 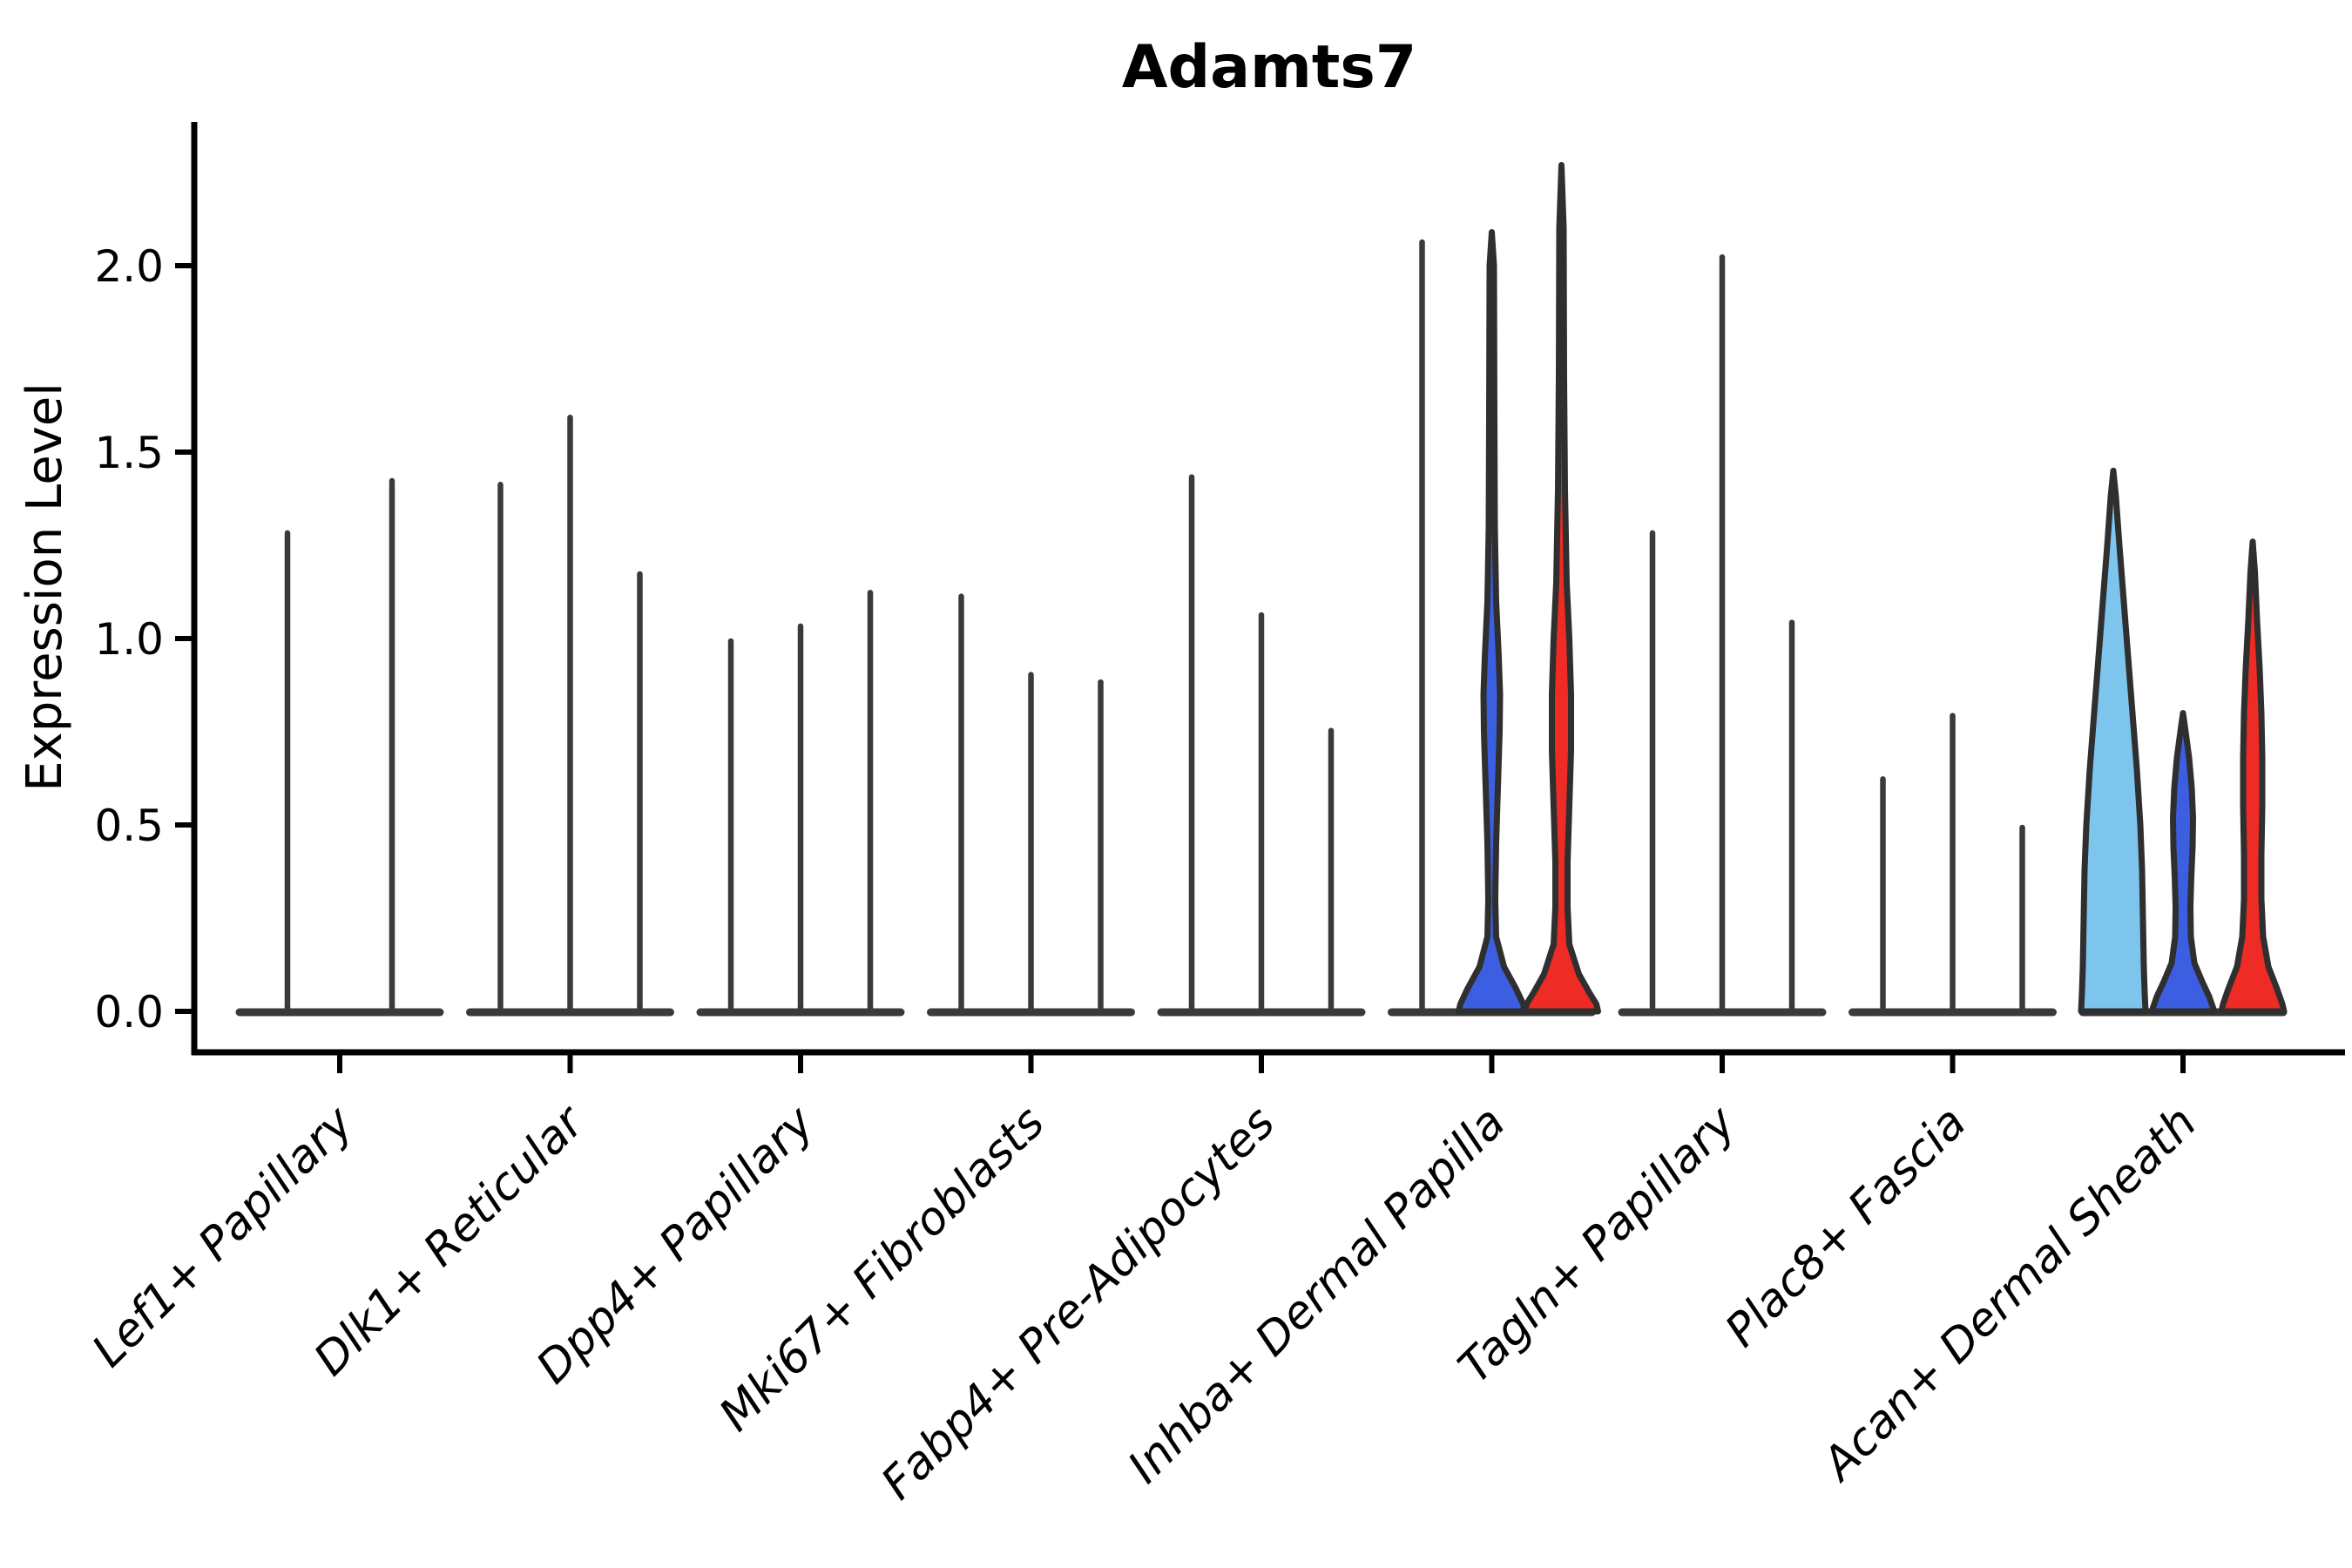 I want to click on y-tick-label: 1.0, so click(x=129, y=639).